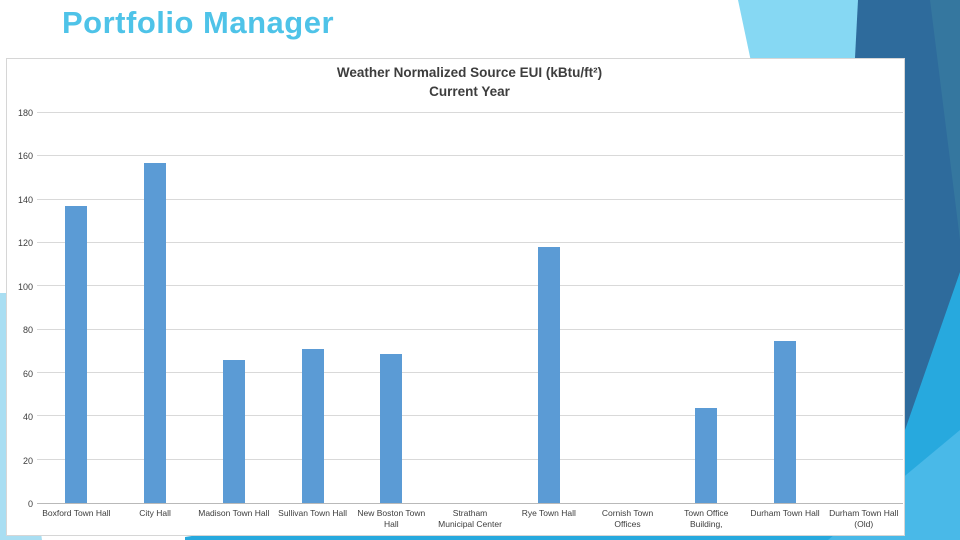 The width and height of the screenshot is (960, 540). I want to click on y-tick-label: 140, so click(25, 199).